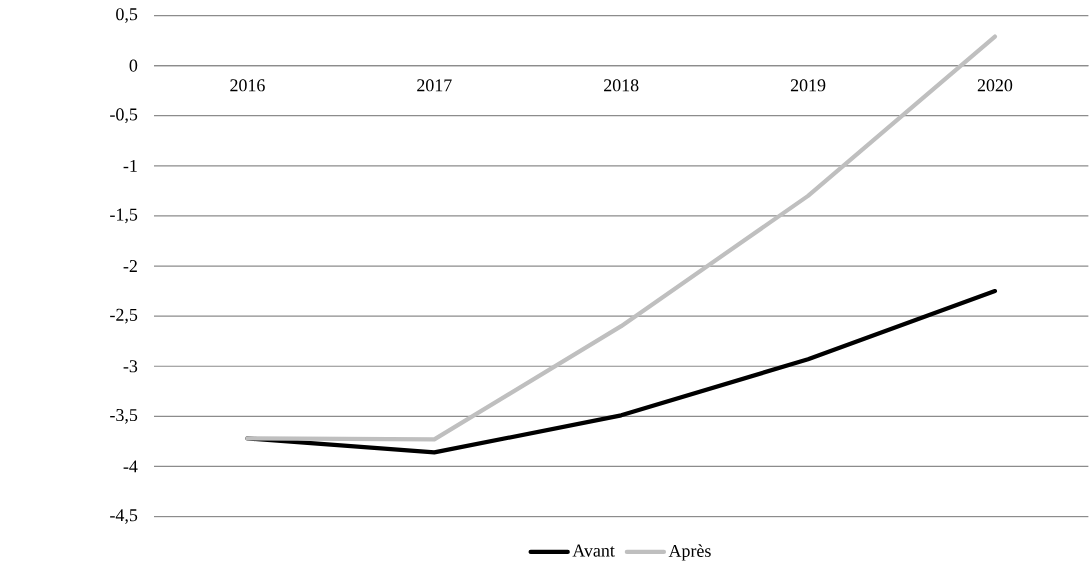 The height and width of the screenshot is (583, 1089). I want to click on x-tick-label: 2019, so click(808, 85).